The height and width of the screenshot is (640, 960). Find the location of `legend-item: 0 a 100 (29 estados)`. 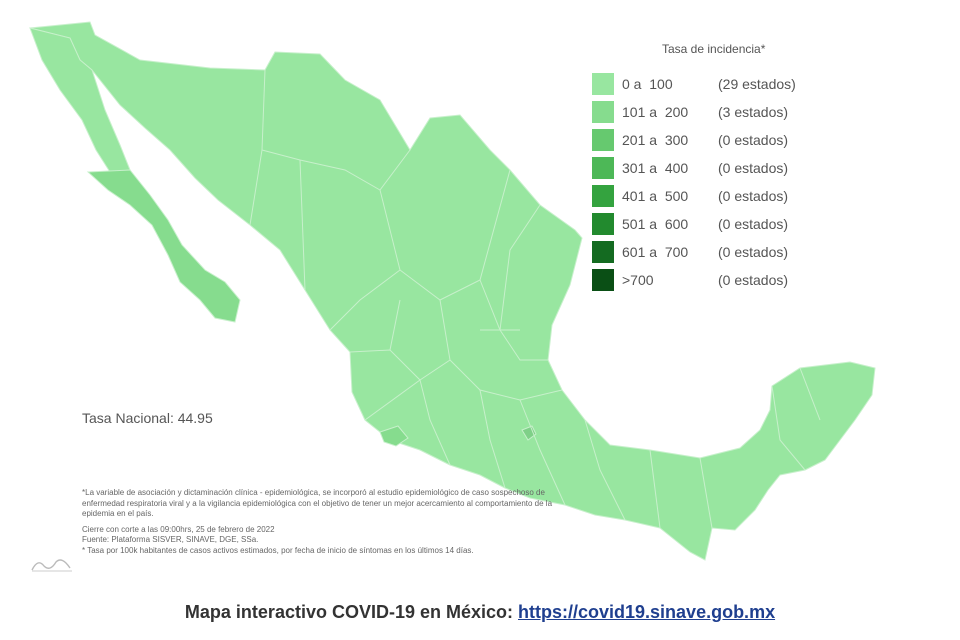

legend-item: 0 a 100 (29 estados) is located at coordinates (717, 84).